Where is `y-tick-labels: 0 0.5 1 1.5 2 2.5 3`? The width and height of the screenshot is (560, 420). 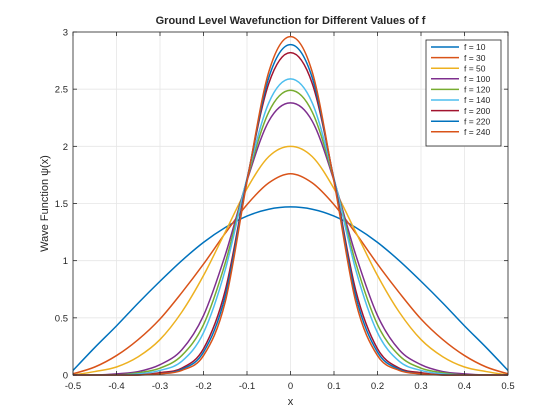
y-tick-labels: 0 0.5 1 1.5 2 2.5 3 is located at coordinates (61, 205).